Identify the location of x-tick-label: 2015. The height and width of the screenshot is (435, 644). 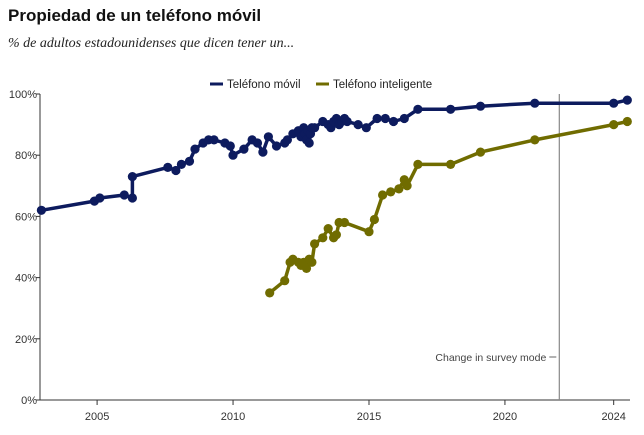
(369, 417).